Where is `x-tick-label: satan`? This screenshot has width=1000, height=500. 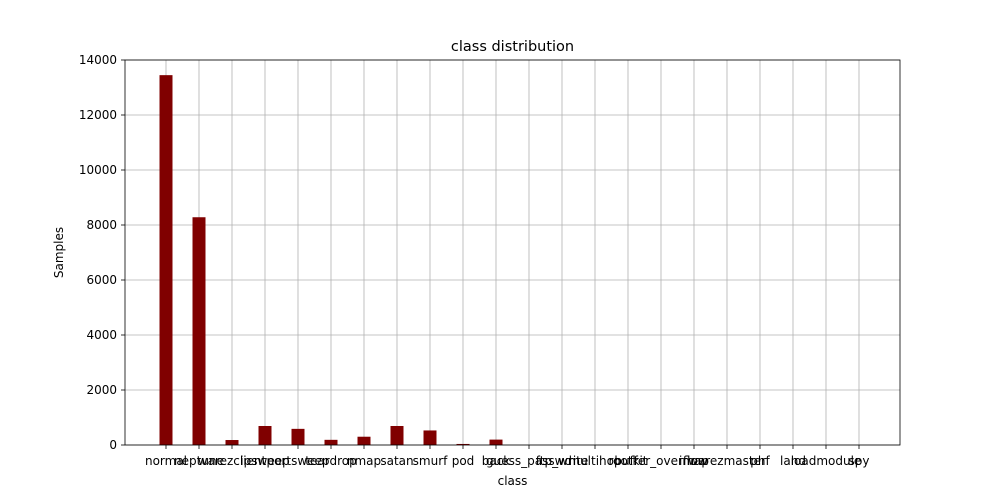
x-tick-label: satan is located at coordinates (396, 461).